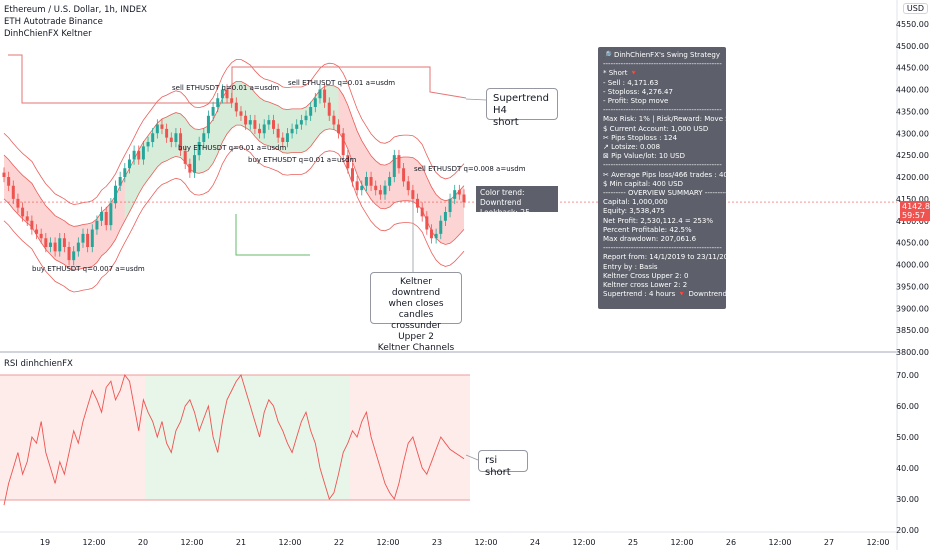 The image size is (932, 550). Describe the element at coordinates (302, 160) in the screenshot. I see `trade-label: buy ETHUSDT q=0.01 a=usdm` at that location.